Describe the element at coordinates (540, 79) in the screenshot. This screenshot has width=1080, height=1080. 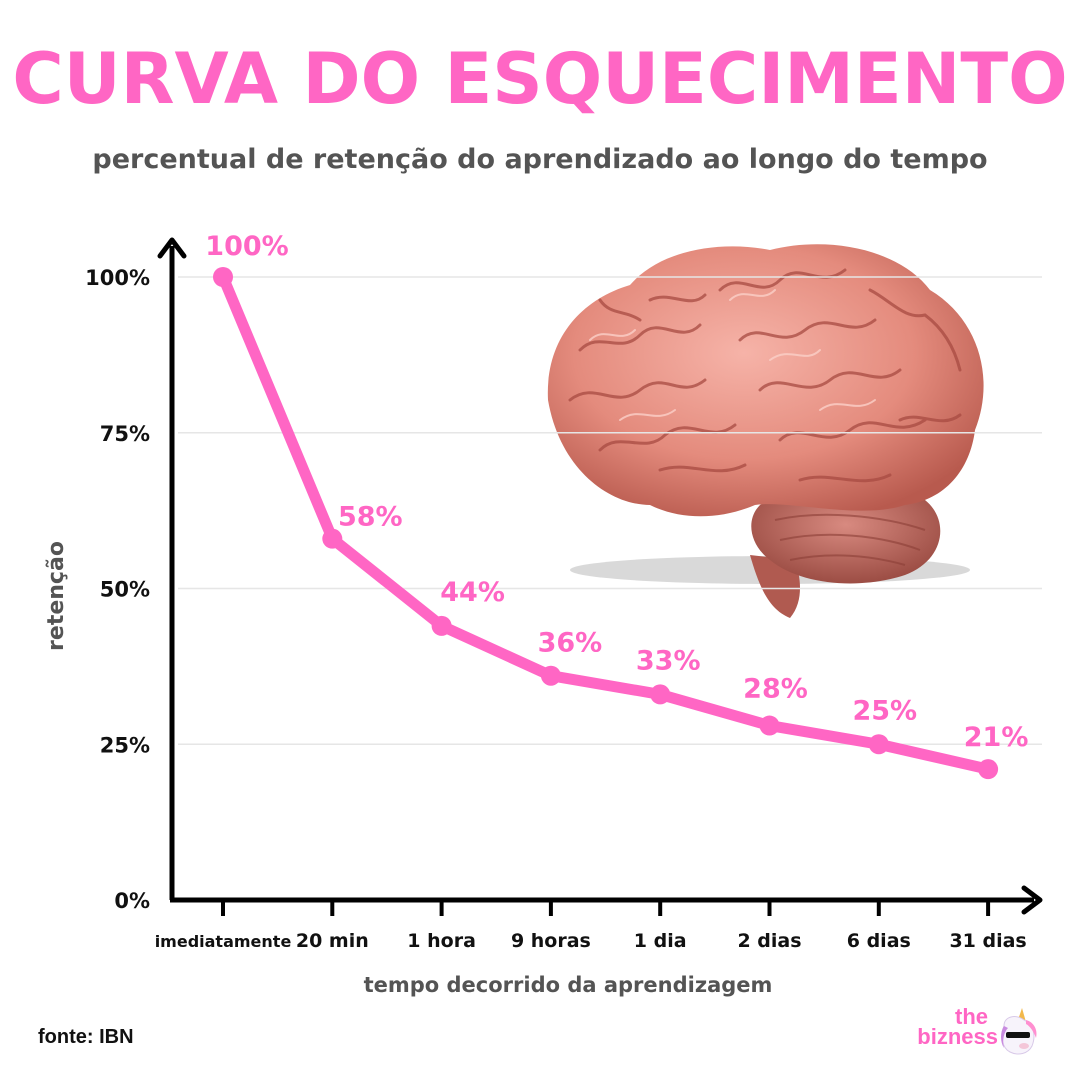
I see `chart-title: CURVA DO ESQUECIMENTO` at that location.